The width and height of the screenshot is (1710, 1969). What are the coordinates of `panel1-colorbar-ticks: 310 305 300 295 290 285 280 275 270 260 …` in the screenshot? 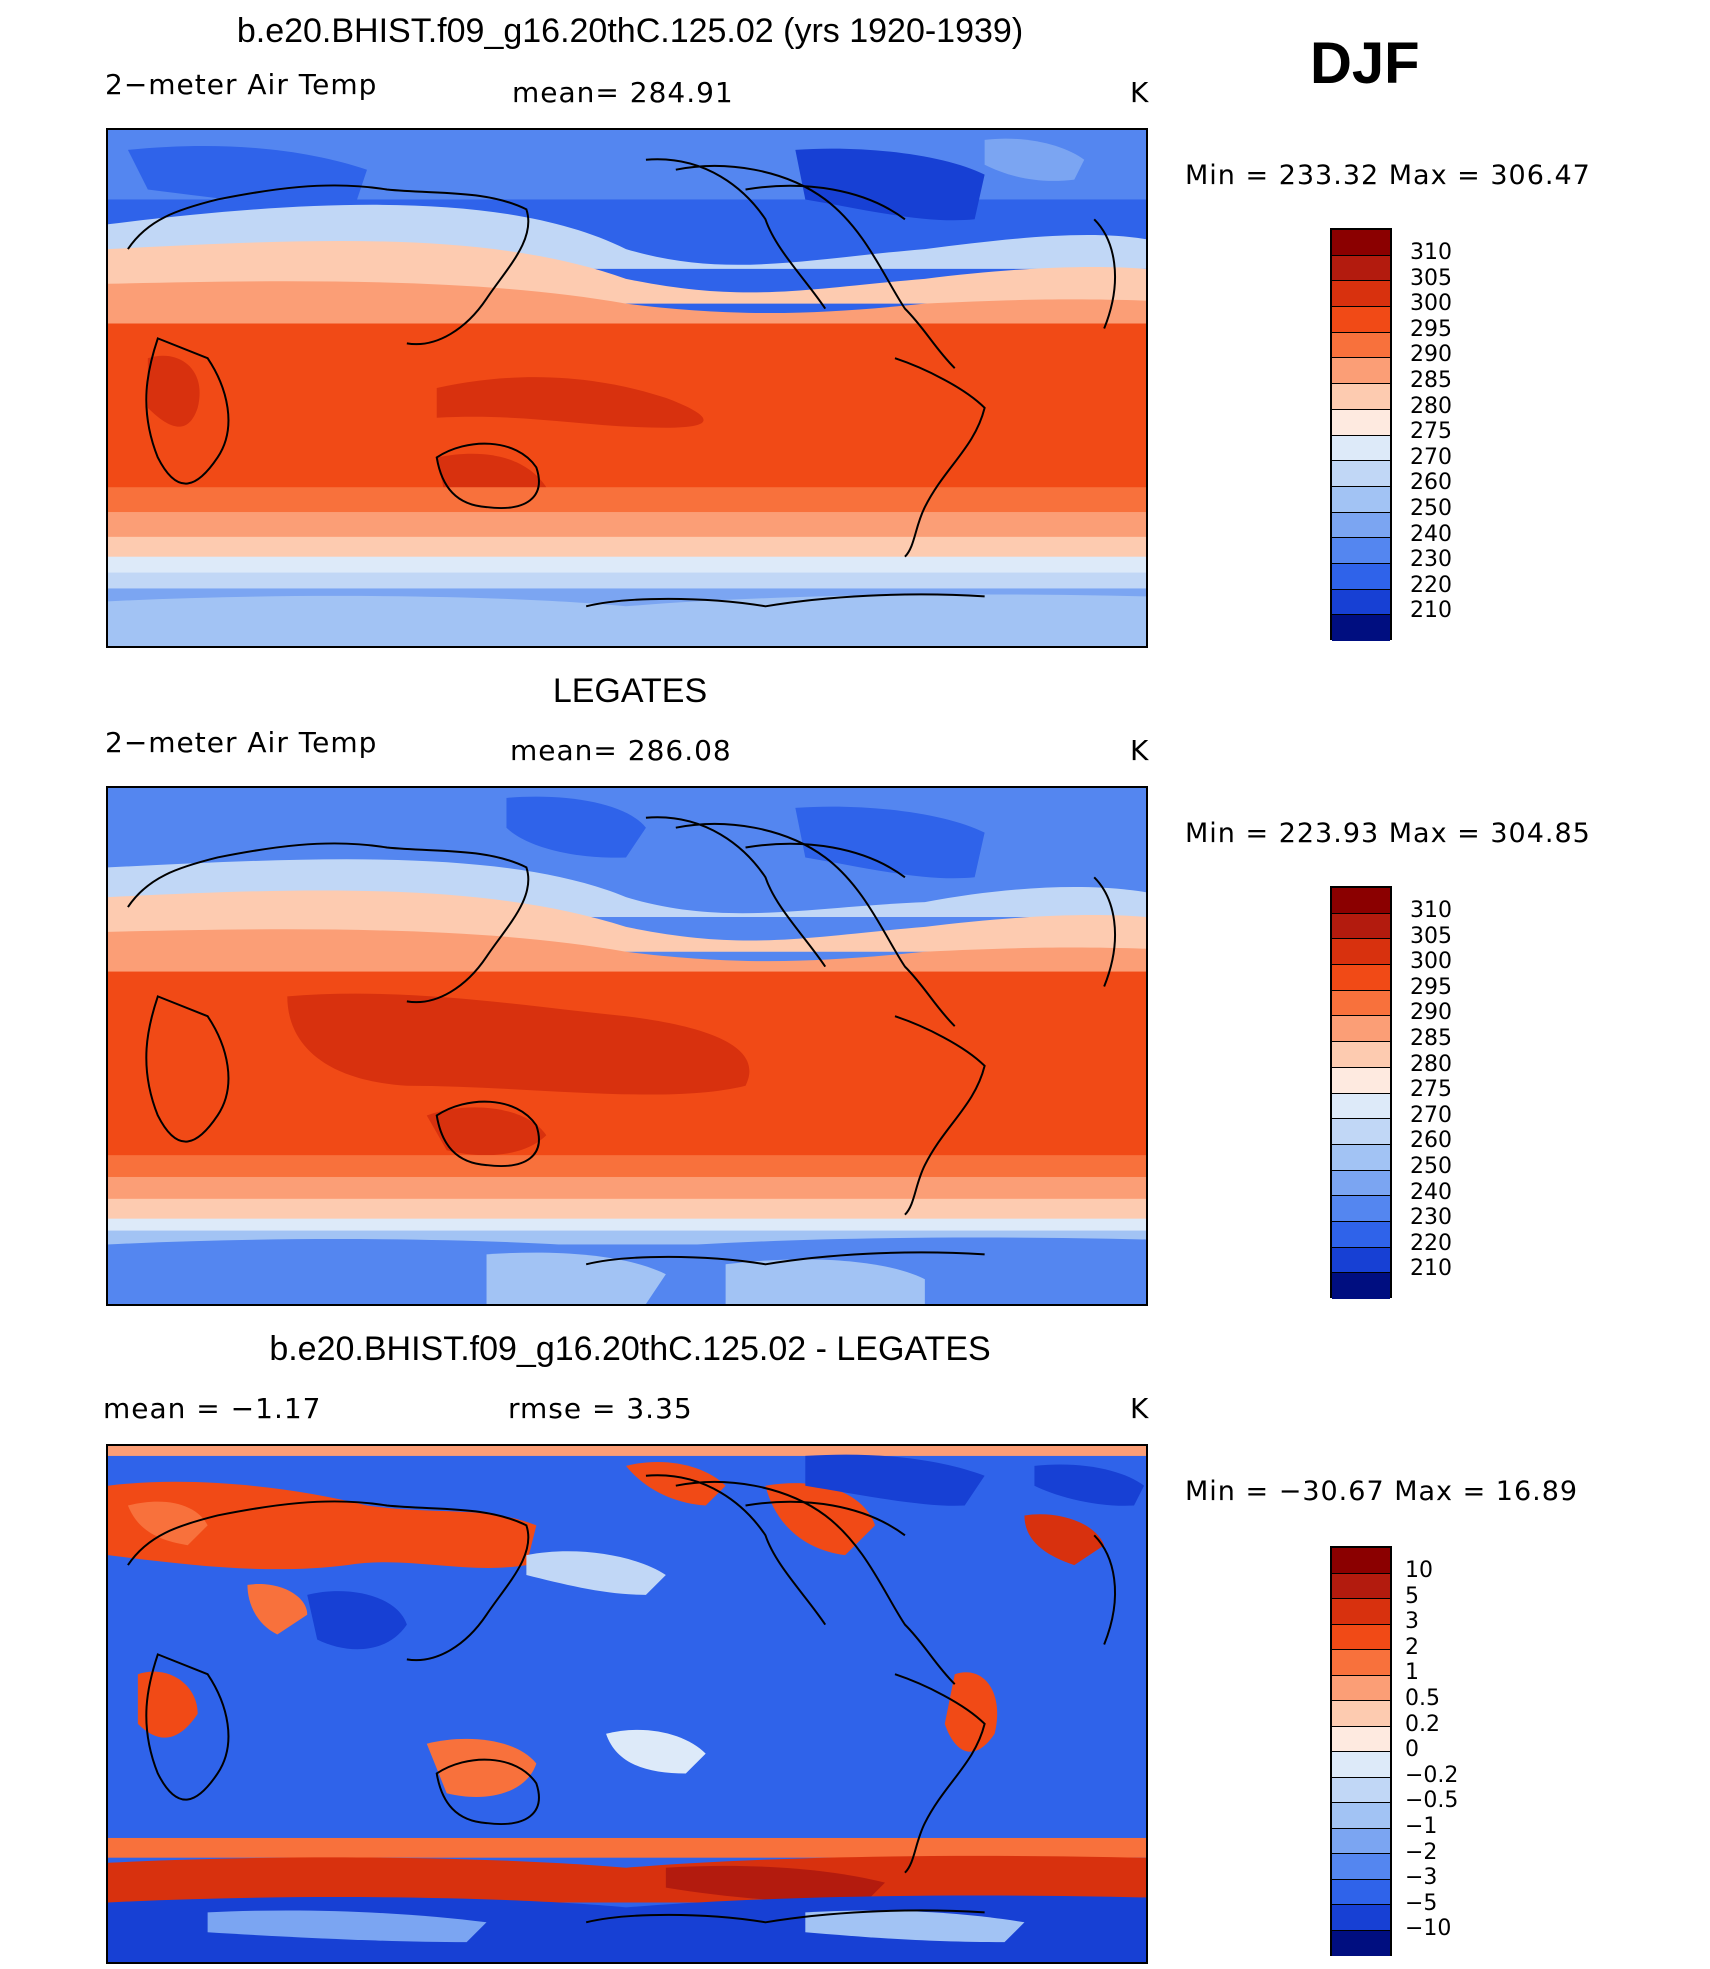 It's located at (1431, 432).